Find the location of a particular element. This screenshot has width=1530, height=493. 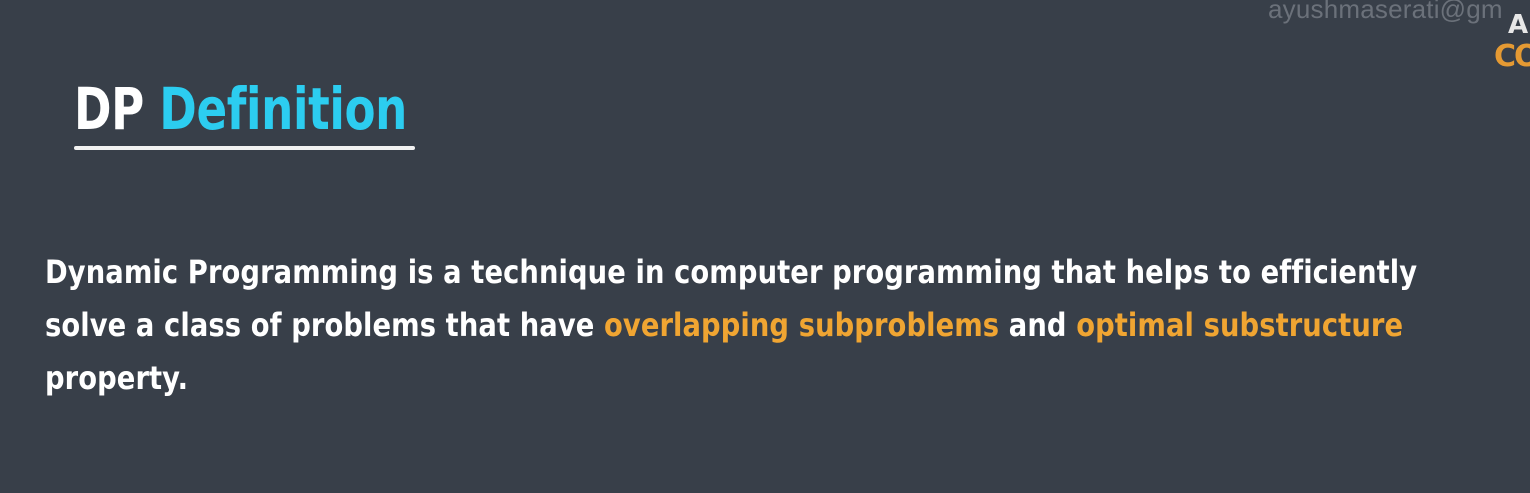

title-definition: Definition is located at coordinates (283, 109).